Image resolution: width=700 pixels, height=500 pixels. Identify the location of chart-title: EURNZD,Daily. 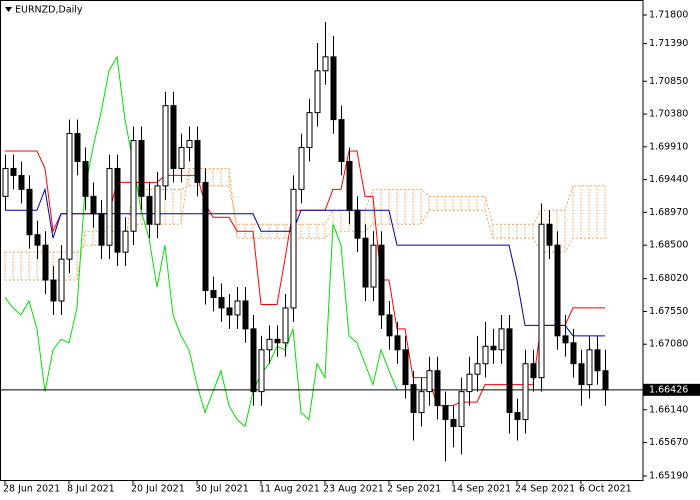
(49, 10).